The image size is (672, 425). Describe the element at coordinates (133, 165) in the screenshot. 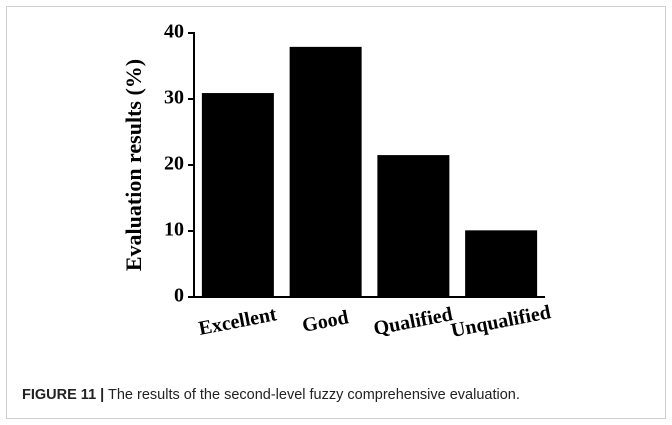

I see `y-axis-label: Evaluation results (%)` at that location.